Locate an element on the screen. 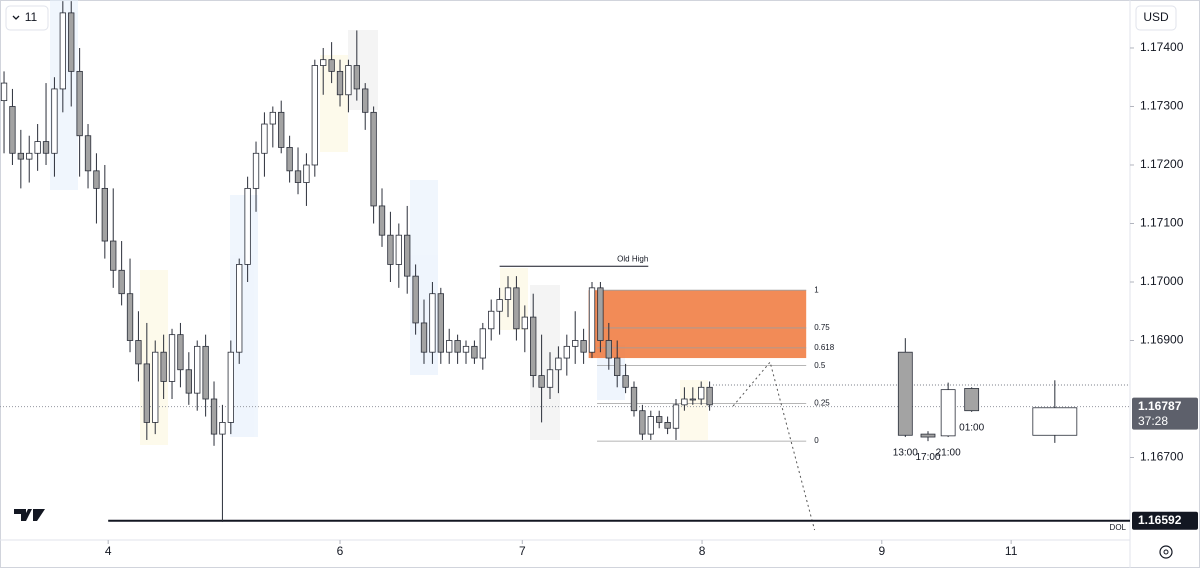  interval-button: 11 is located at coordinates (27, 18).